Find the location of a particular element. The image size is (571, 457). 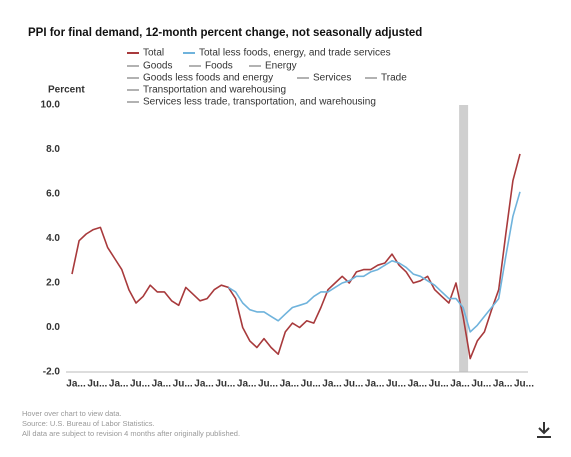

legend-label: Energy is located at coordinates (281, 66).